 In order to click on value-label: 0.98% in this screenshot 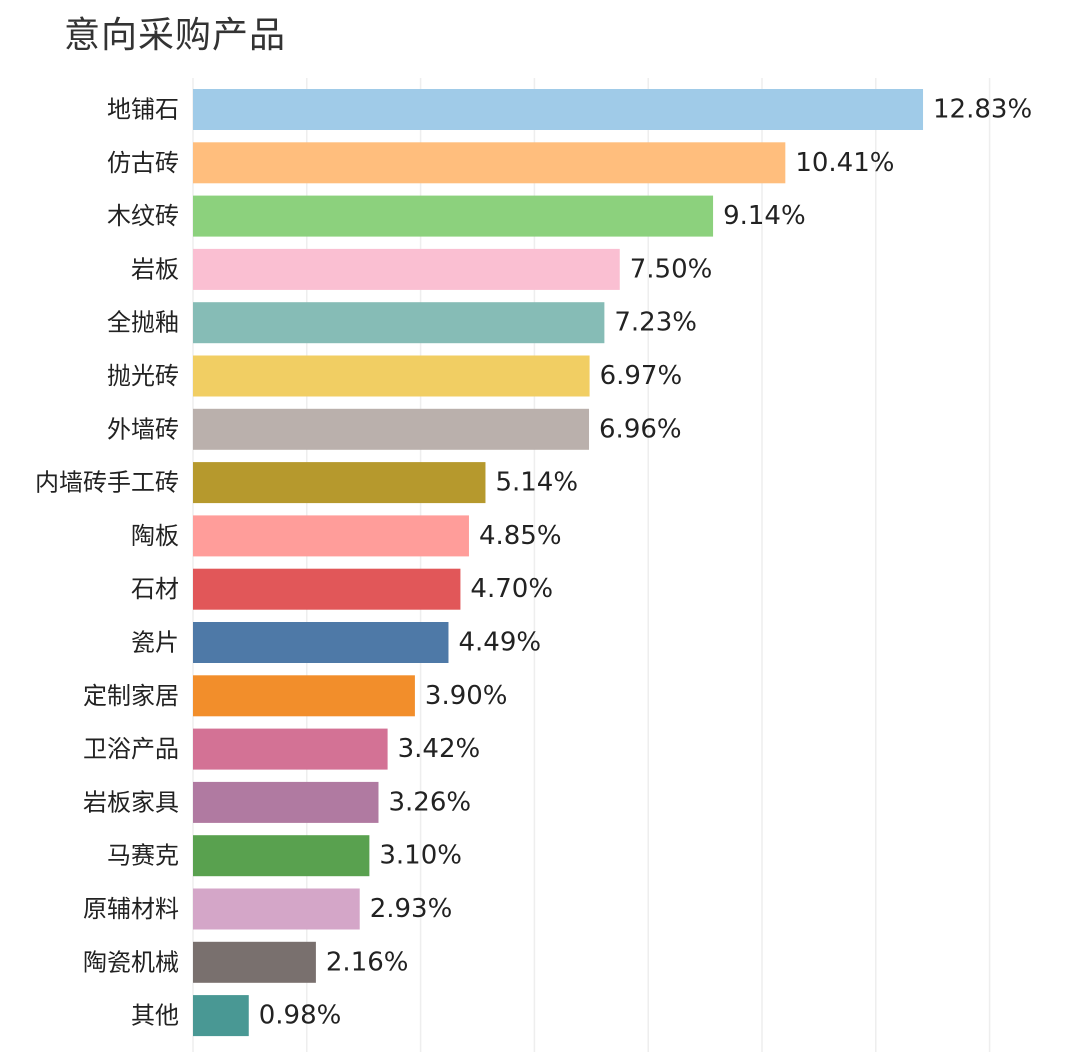, I will do `click(300, 1016)`.